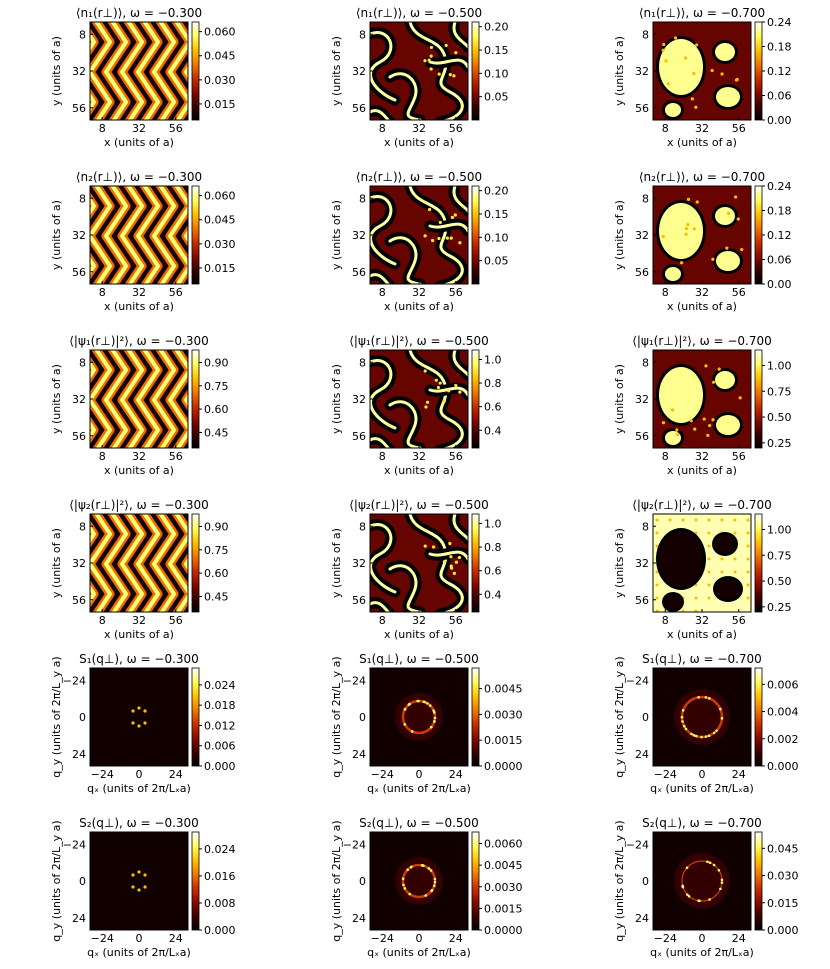  What do you see at coordinates (216, 362) in the screenshot?
I see `colorbar-tick-label: 0.90` at bounding box center [216, 362].